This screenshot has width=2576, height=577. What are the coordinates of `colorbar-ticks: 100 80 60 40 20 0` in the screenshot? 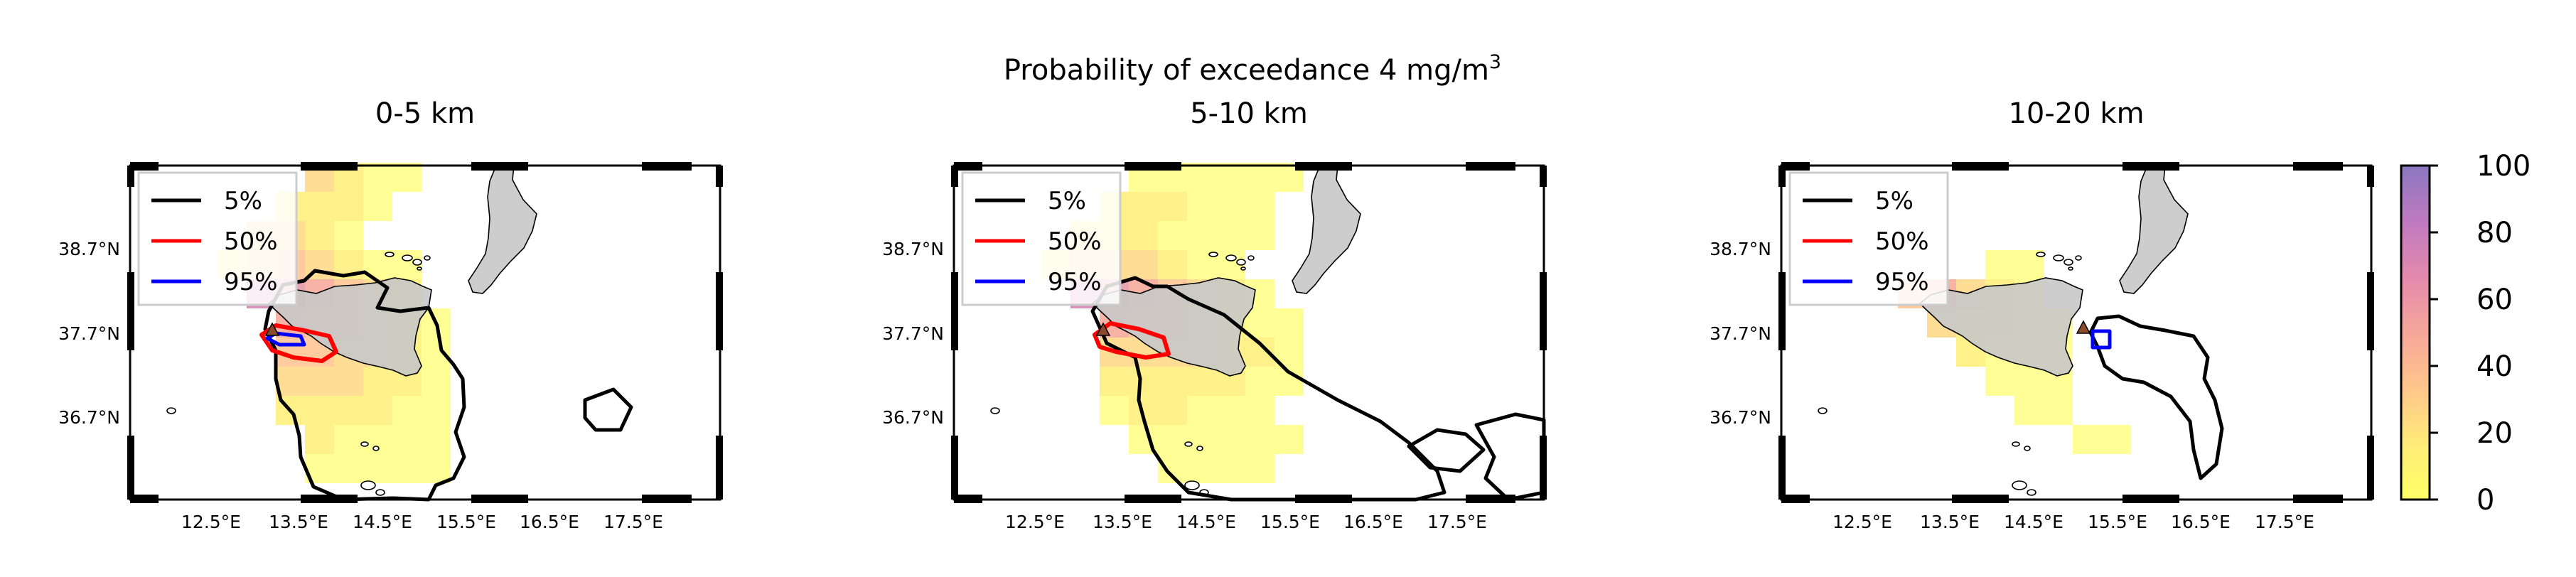 It's located at (2480, 333).